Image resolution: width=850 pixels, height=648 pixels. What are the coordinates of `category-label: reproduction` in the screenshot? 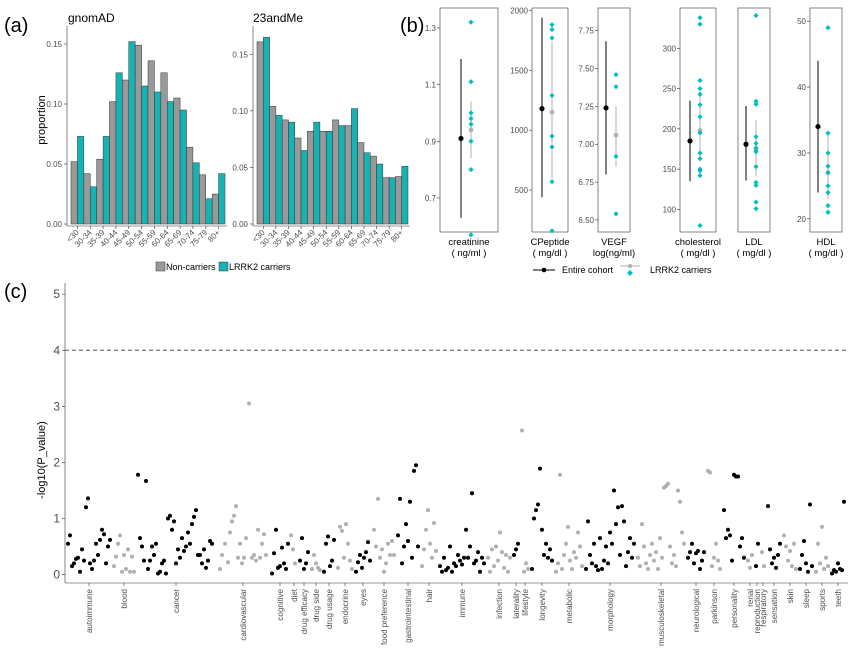 It's located at (757, 611).